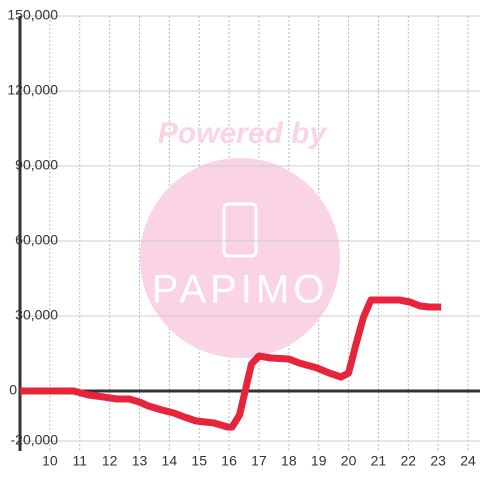  What do you see at coordinates (259, 461) in the screenshot?
I see `x-tick-label: 17` at bounding box center [259, 461].